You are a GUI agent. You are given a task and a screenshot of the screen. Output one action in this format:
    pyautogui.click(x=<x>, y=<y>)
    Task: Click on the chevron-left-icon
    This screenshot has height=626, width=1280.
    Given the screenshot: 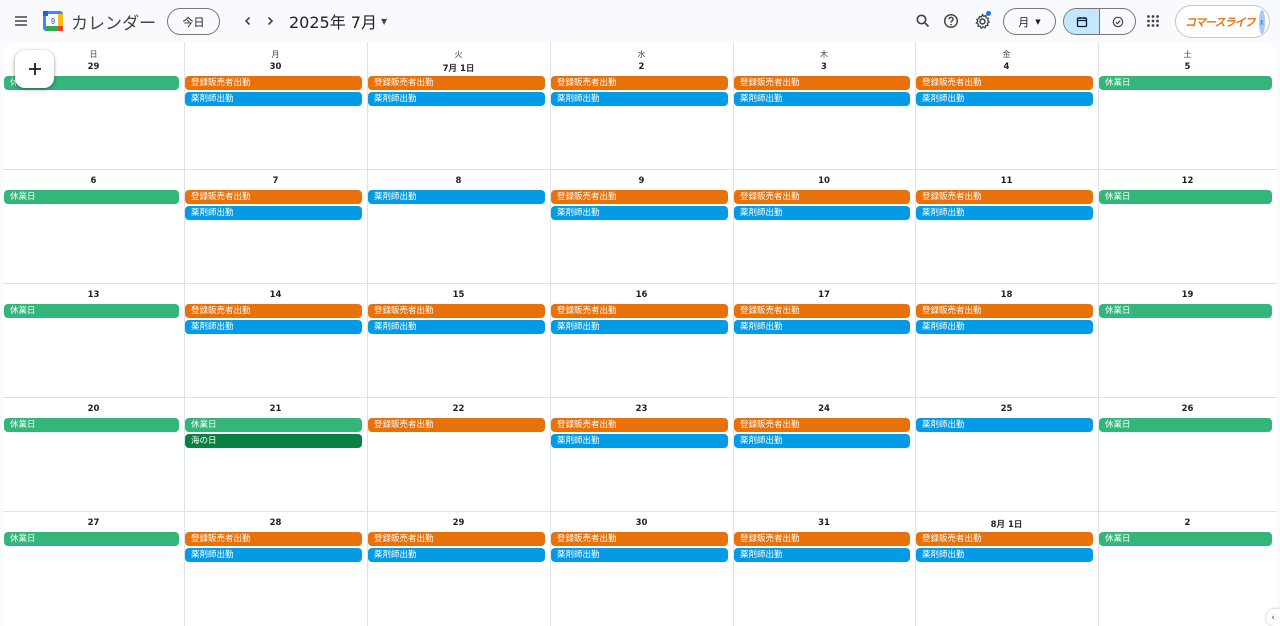 What is the action you would take?
    pyautogui.click(x=248, y=21)
    